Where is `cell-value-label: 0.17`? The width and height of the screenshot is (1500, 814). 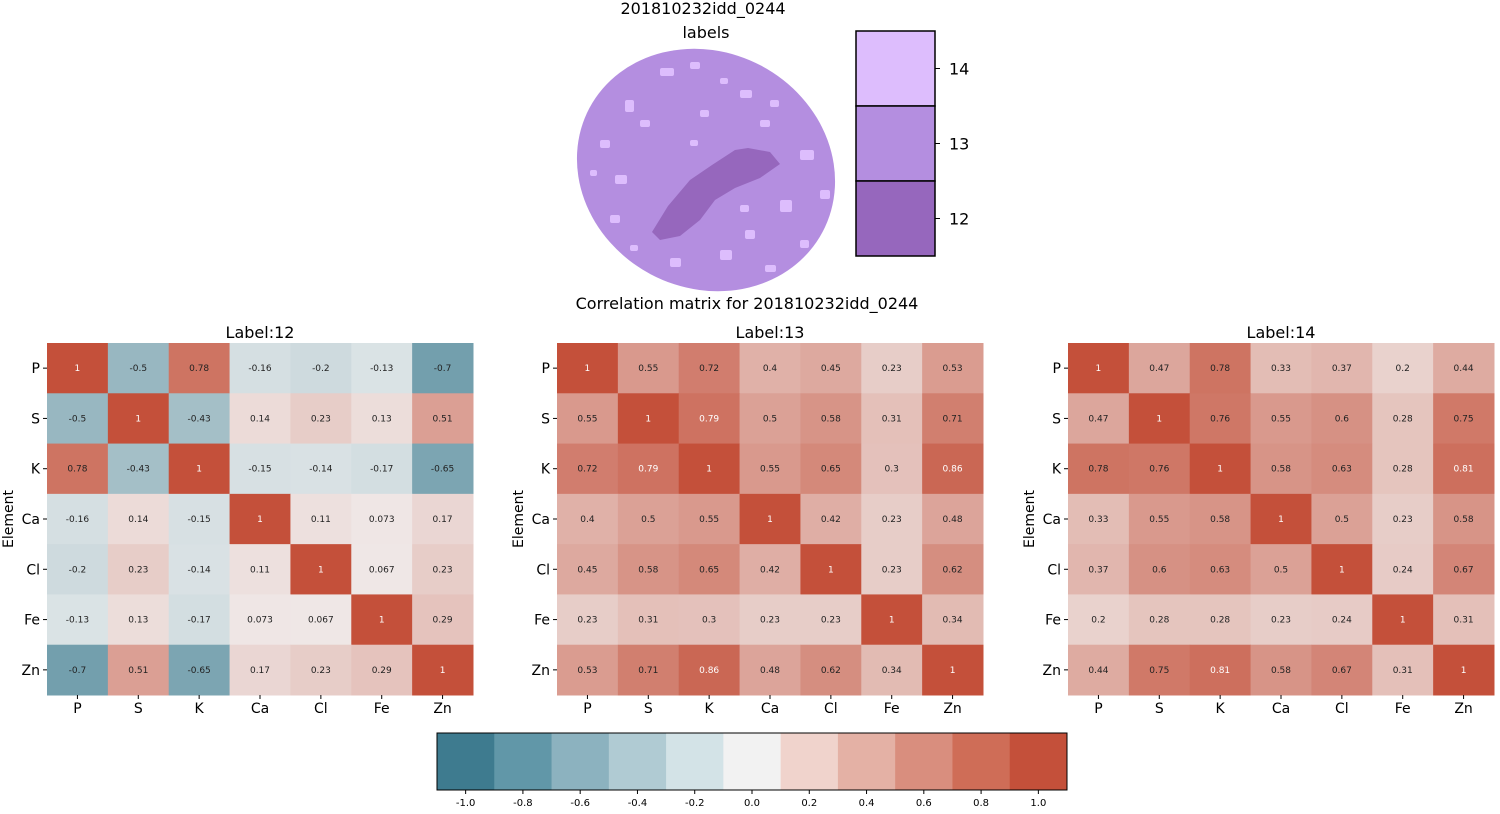 cell-value-label: 0.17 is located at coordinates (260, 671).